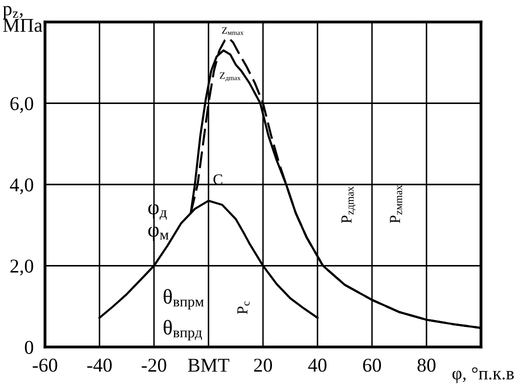 The width and height of the screenshot is (517, 389). Describe the element at coordinates (22, 105) in the screenshot. I see `y-tick-label: 6,0` at that location.